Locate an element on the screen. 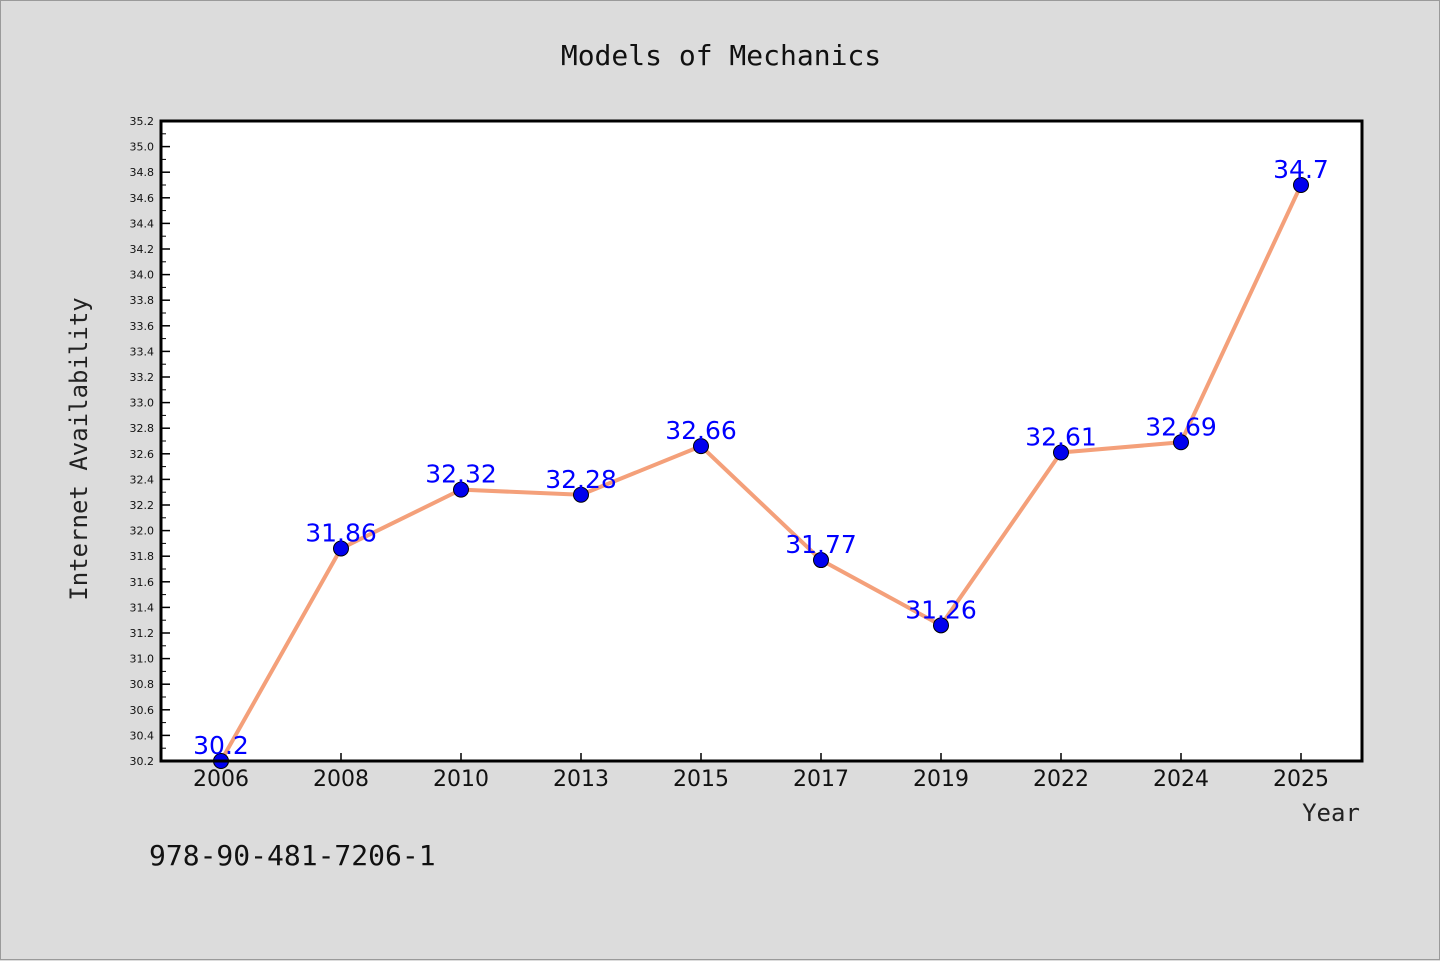 This screenshot has width=1440, height=961. x-tick-label: 2008 is located at coordinates (341, 779).